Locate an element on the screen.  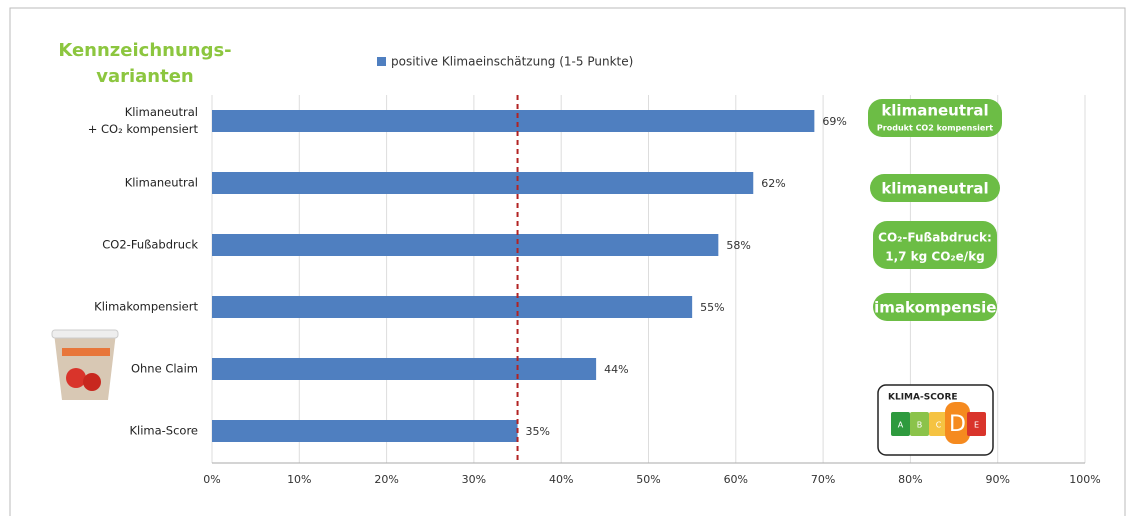
value-label: 55% is located at coordinates (712, 307).